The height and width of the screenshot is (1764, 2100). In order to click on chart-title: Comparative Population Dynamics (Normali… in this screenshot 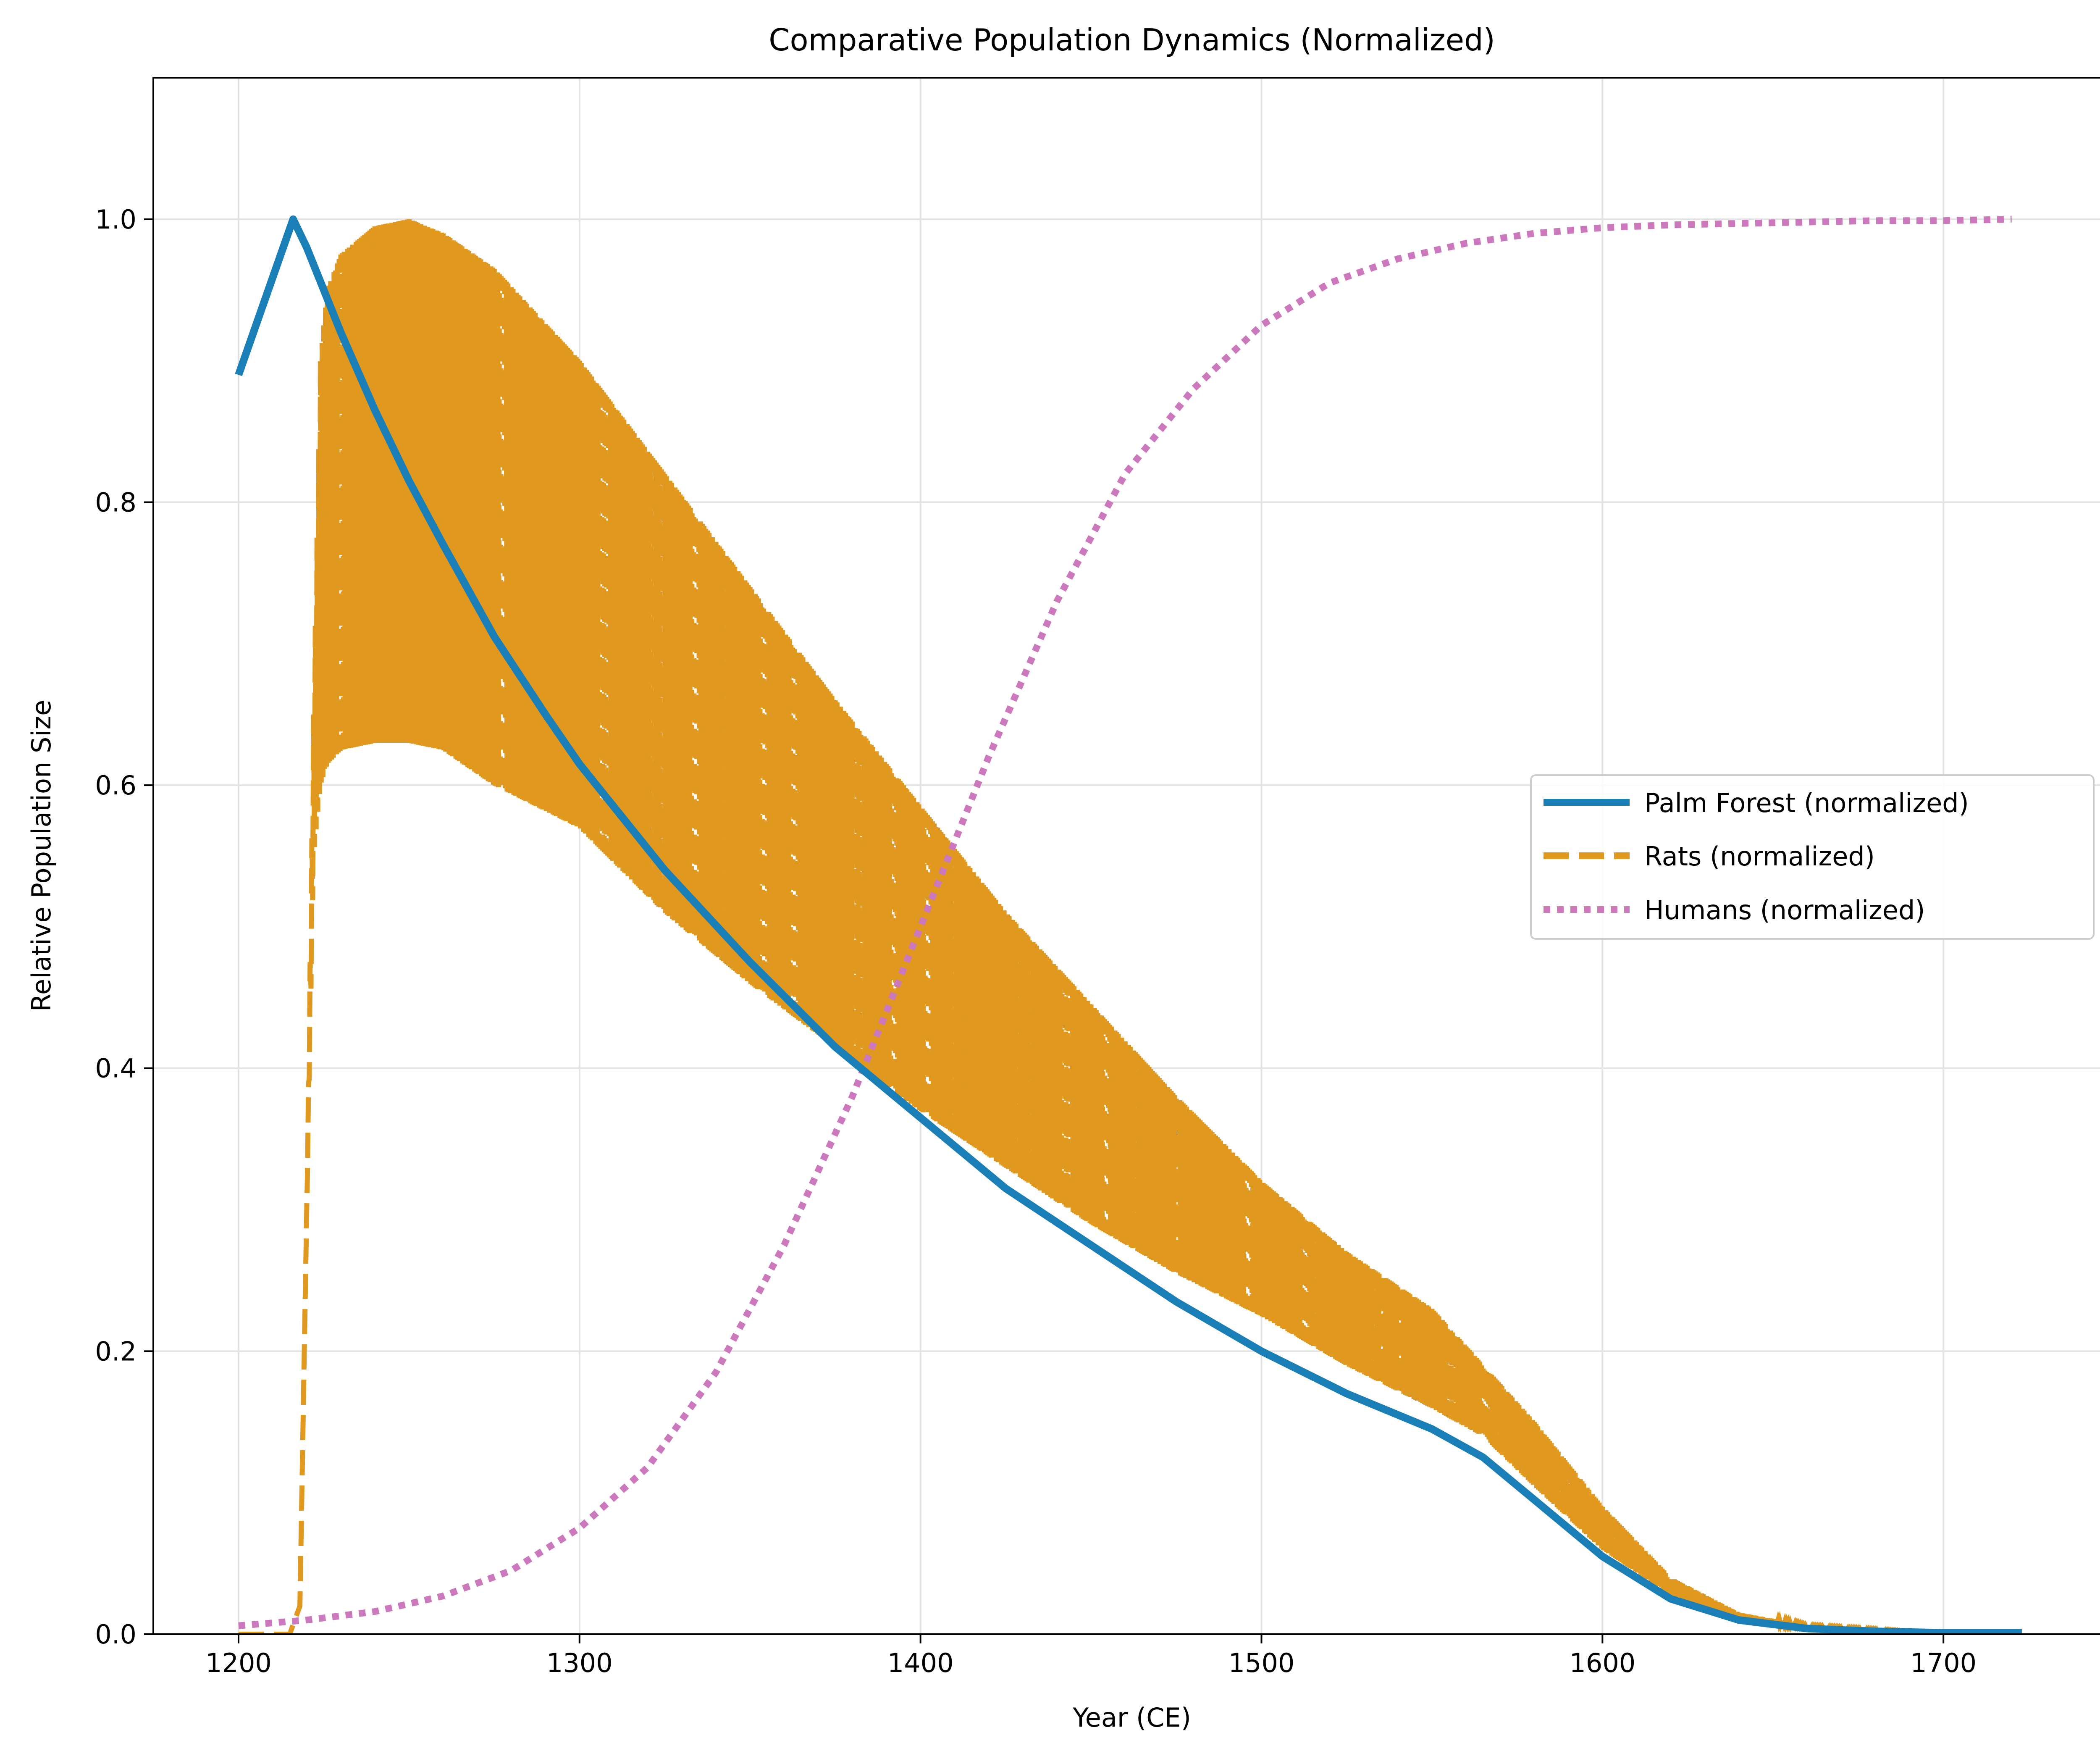, I will do `click(1132, 40)`.